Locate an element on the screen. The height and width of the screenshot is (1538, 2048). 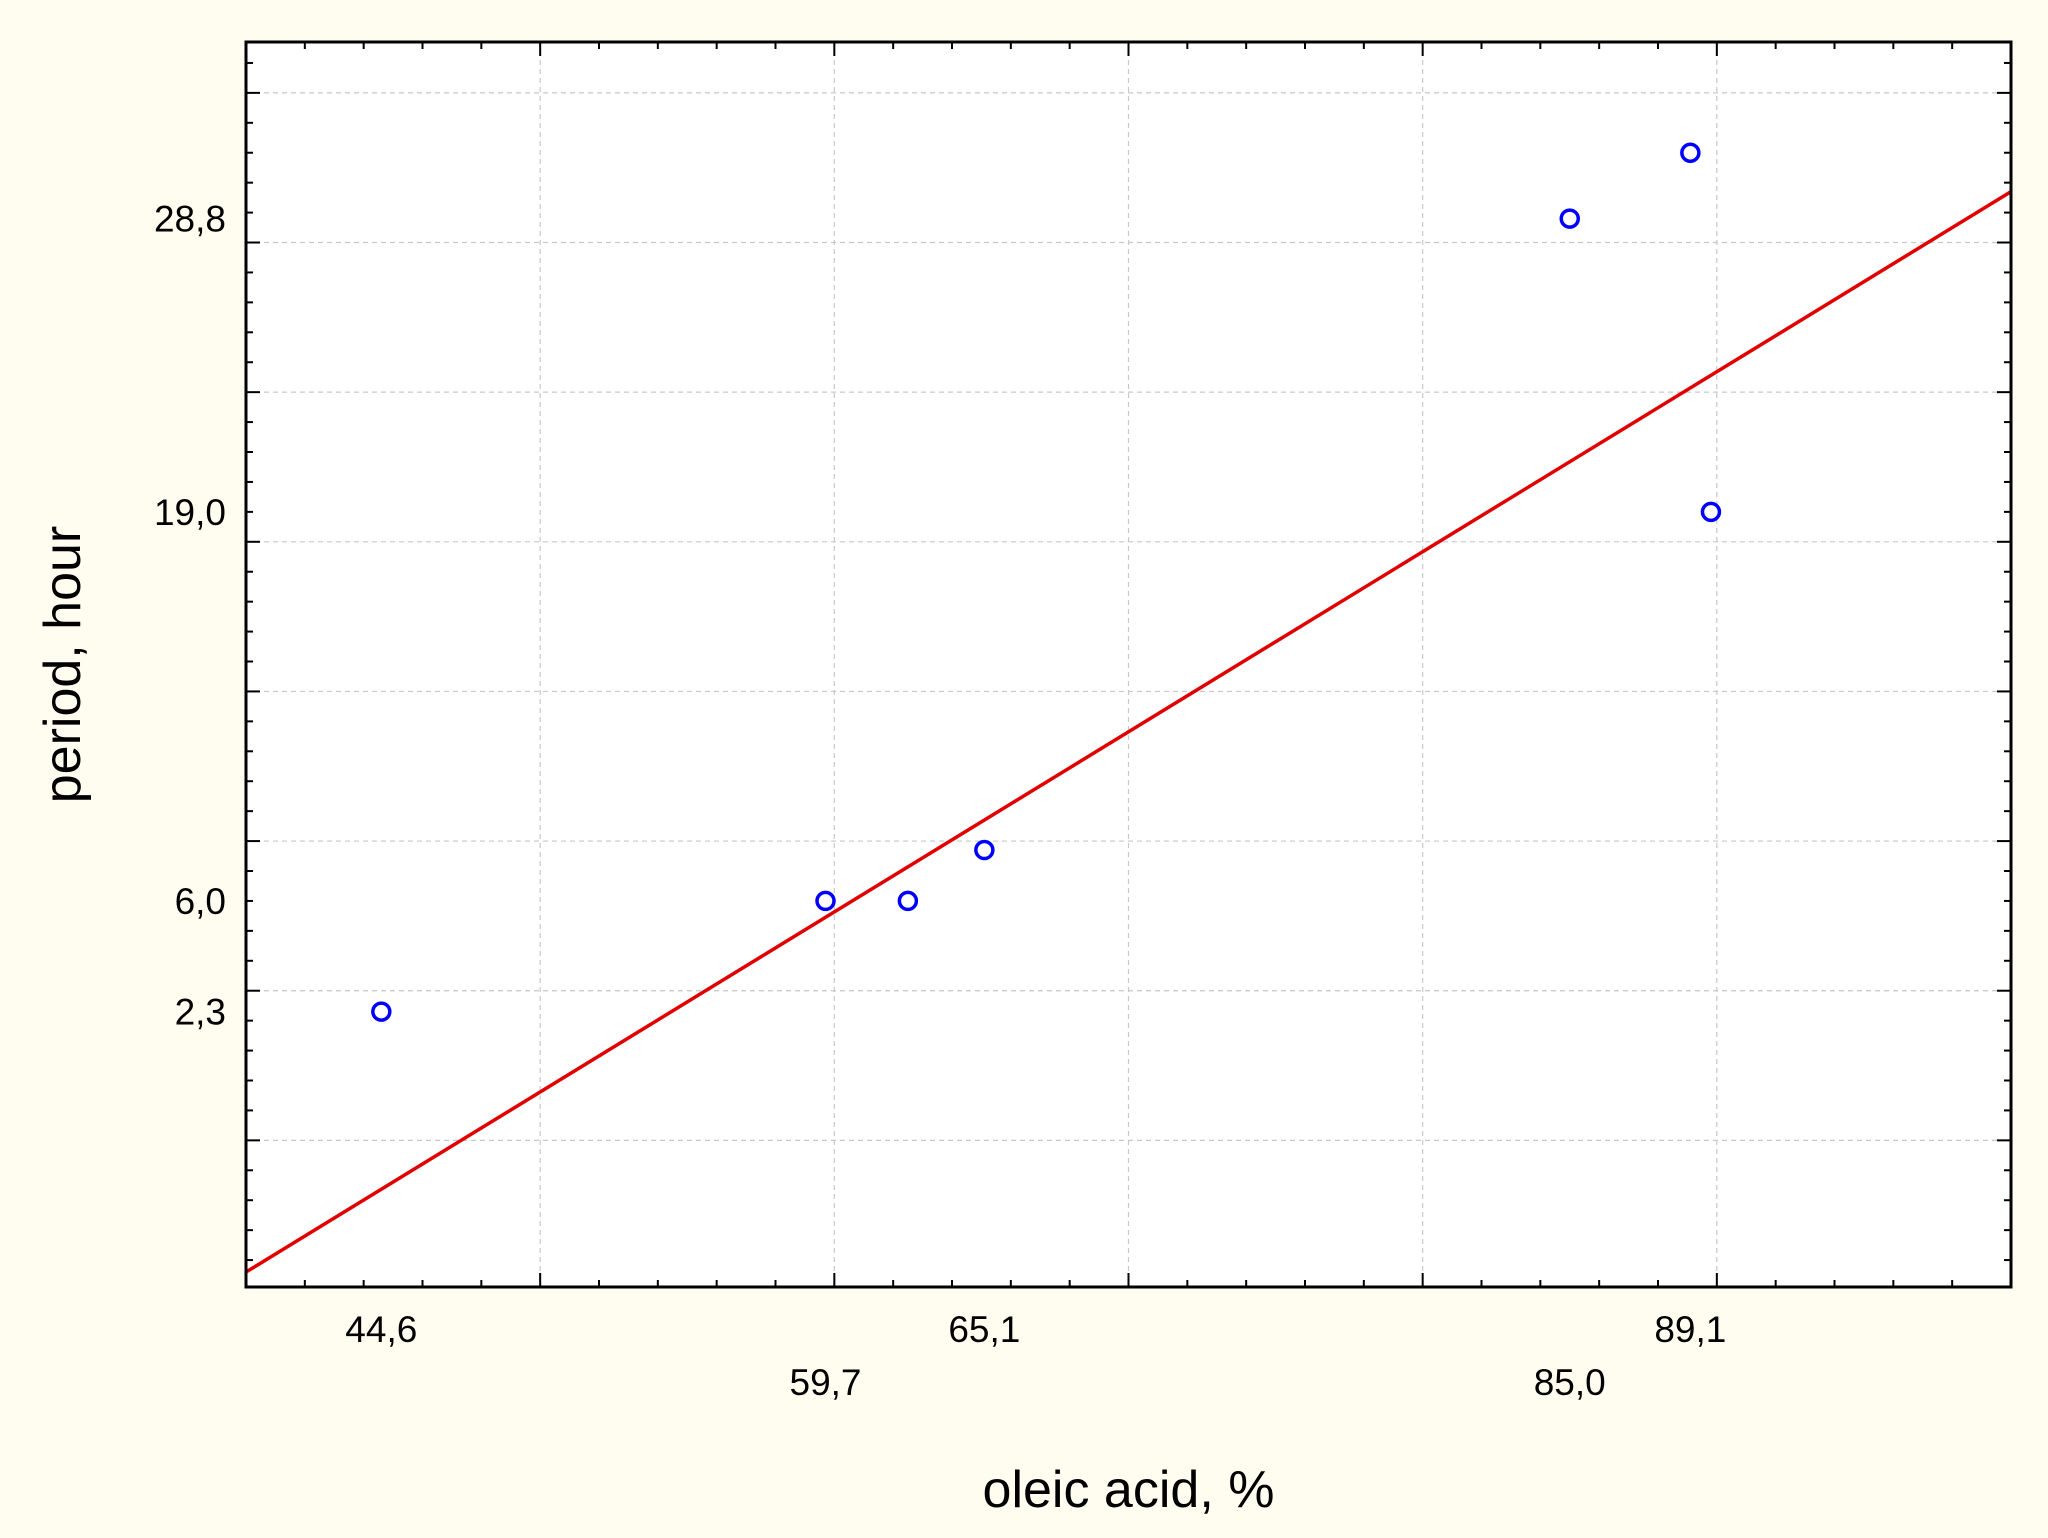
x-axis-title: oleic acid, % is located at coordinates (1129, 1490).